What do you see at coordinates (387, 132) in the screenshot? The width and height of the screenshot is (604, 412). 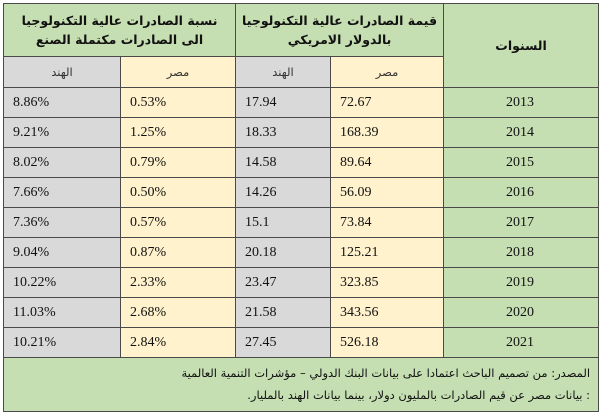 I see `value-egypt-cell: 168.39` at bounding box center [387, 132].